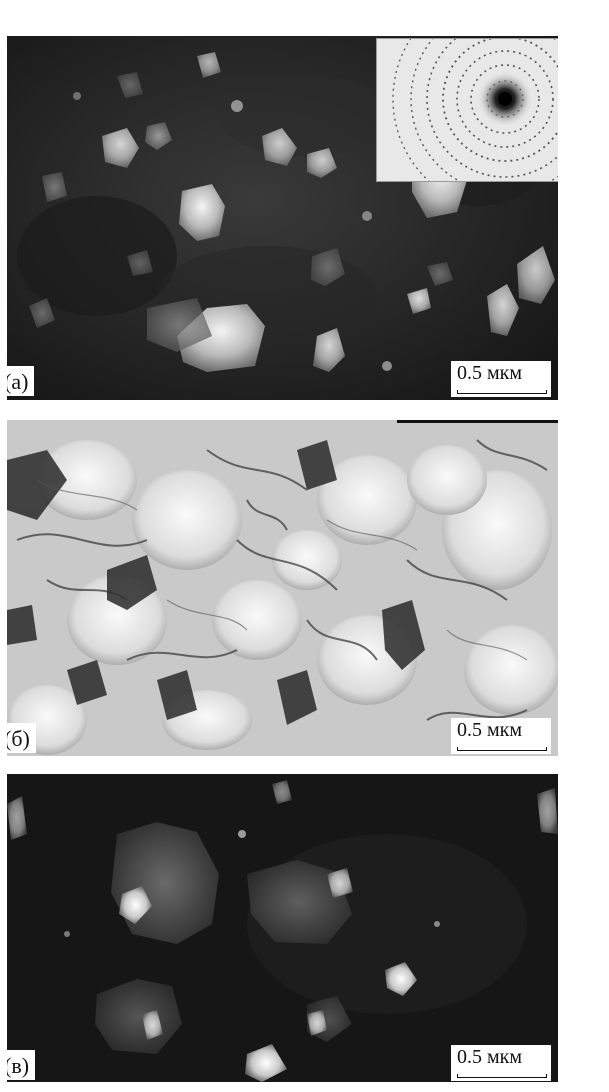 This screenshot has height=1092, width=609. Describe the element at coordinates (490, 730) in the screenshot. I see `scale-bar-label-b: 0.5 мкм` at that location.